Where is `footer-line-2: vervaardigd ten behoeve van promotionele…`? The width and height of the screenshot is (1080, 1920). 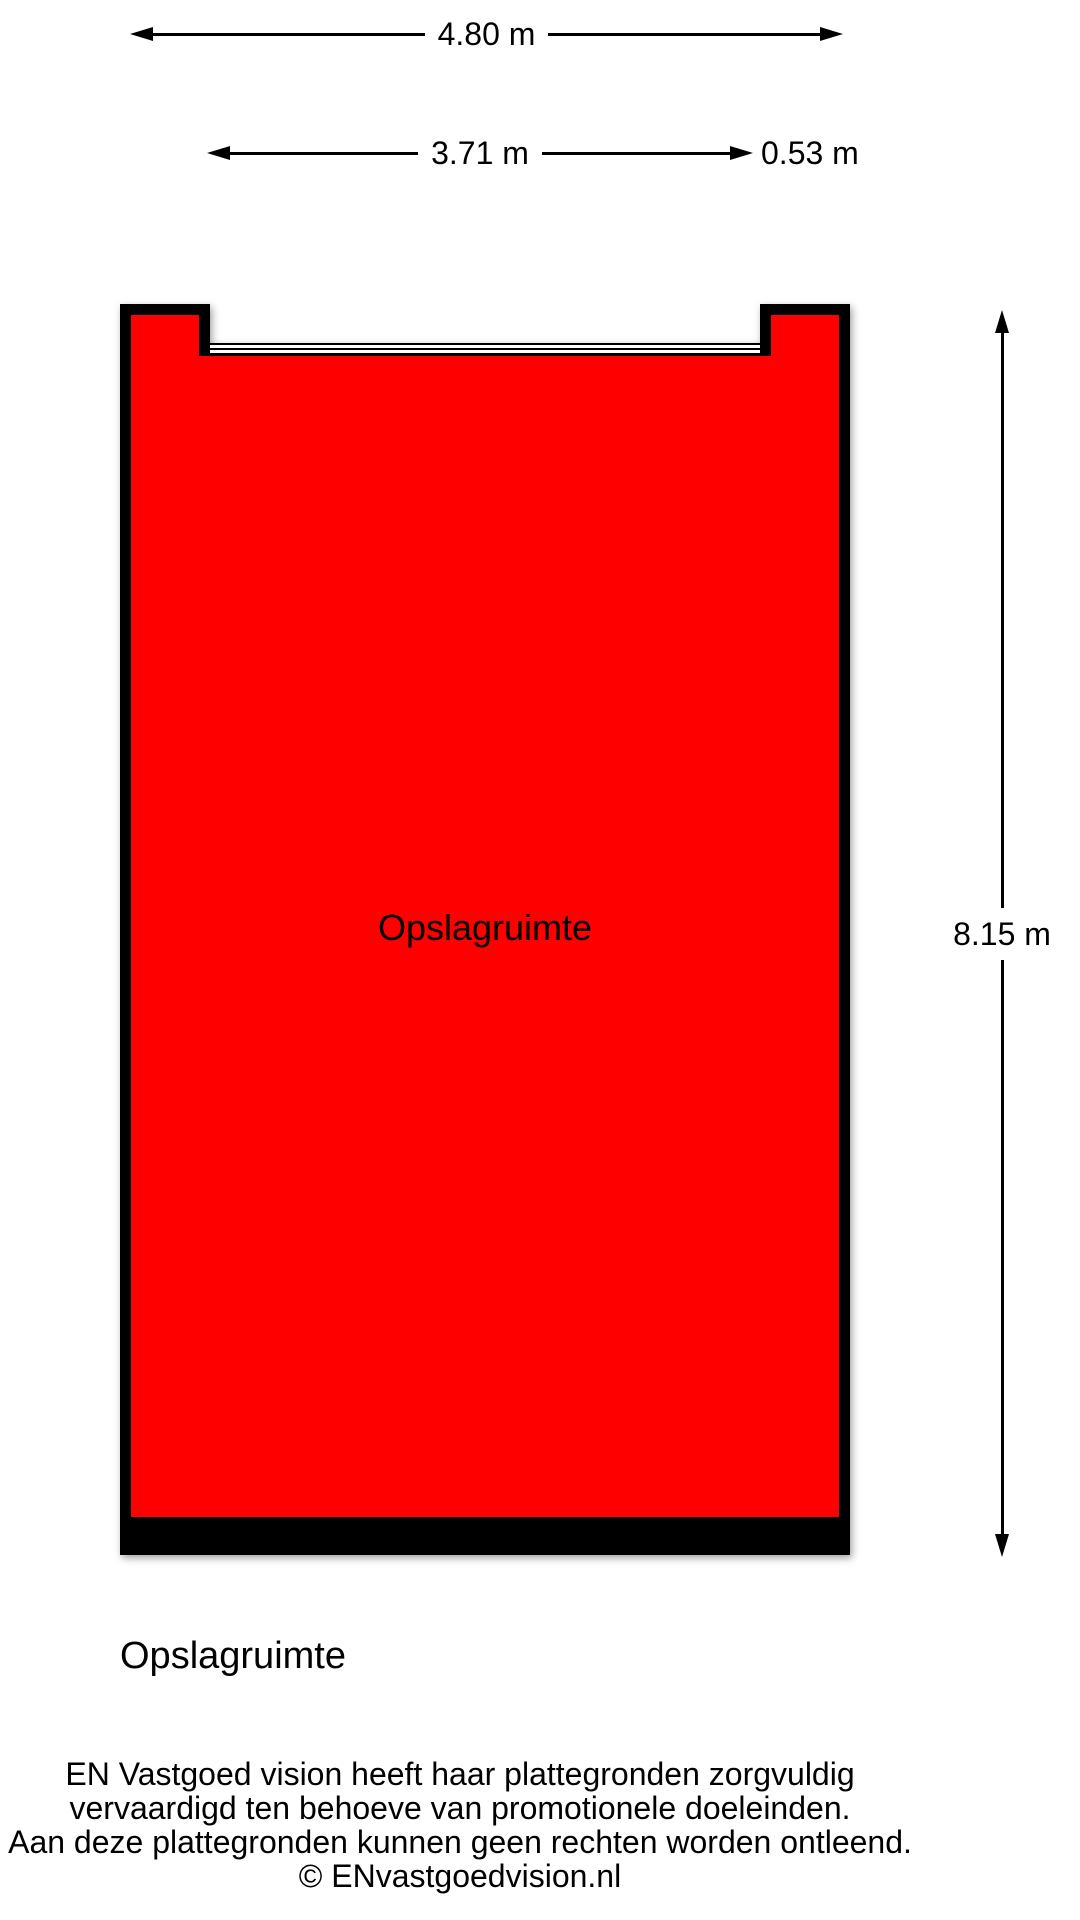
footer-line-2: vervaardigd ten behoeve van promotionele… is located at coordinates (460, 1808).